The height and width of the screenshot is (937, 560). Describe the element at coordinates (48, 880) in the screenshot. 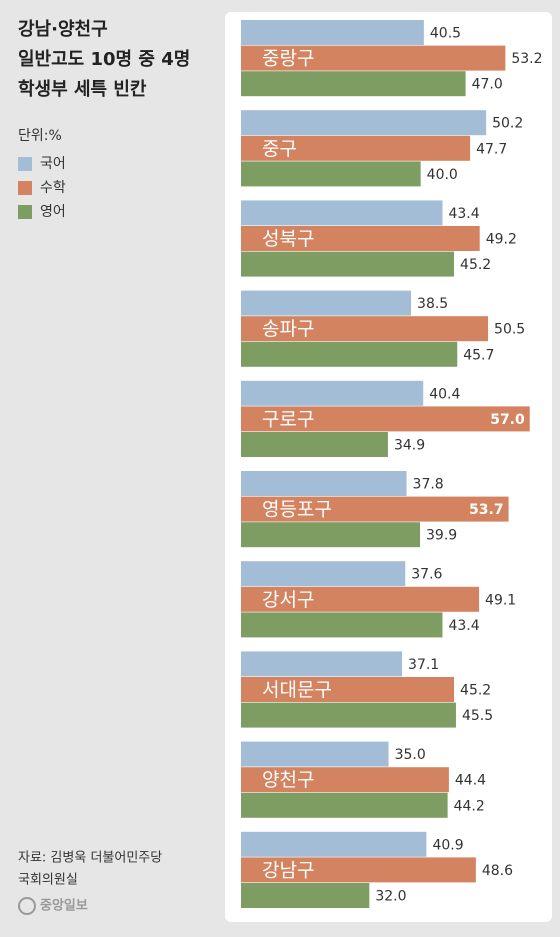

I see `source: 국회의원실` at that location.